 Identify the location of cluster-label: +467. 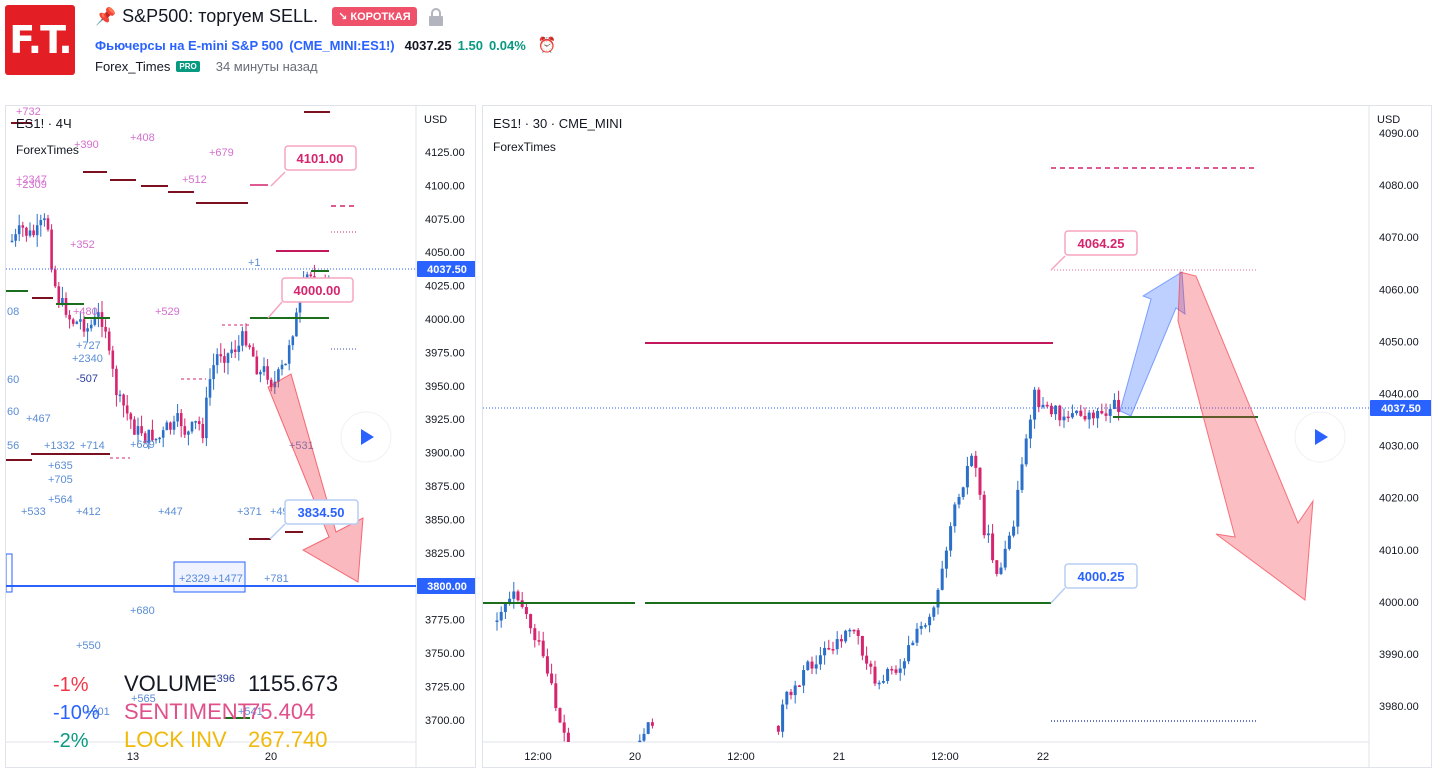
(38, 419).